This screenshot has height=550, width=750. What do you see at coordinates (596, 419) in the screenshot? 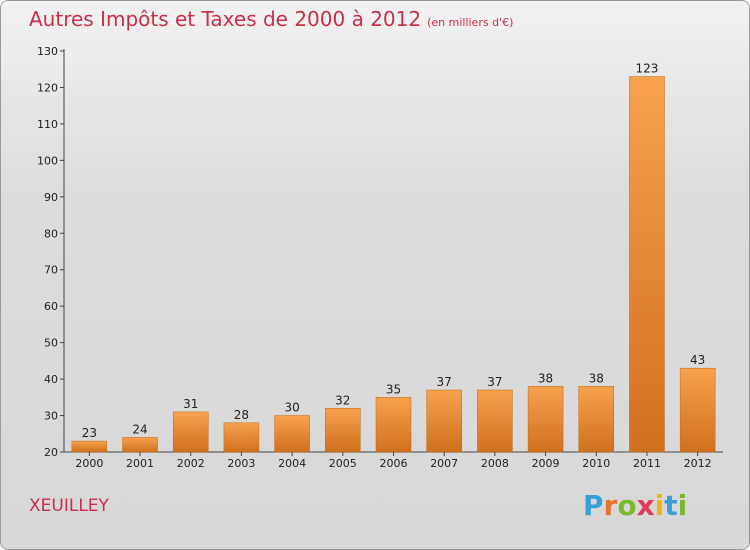
I see `bar-2010` at bounding box center [596, 419].